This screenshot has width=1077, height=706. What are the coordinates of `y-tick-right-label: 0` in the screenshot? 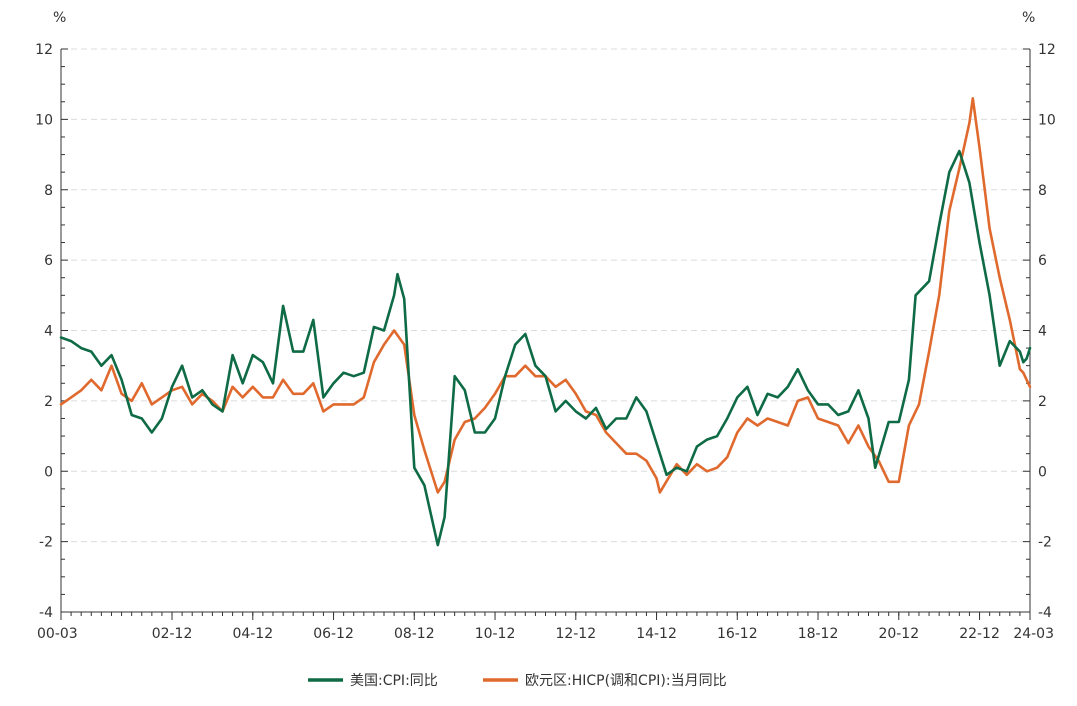 It's located at (1042, 472).